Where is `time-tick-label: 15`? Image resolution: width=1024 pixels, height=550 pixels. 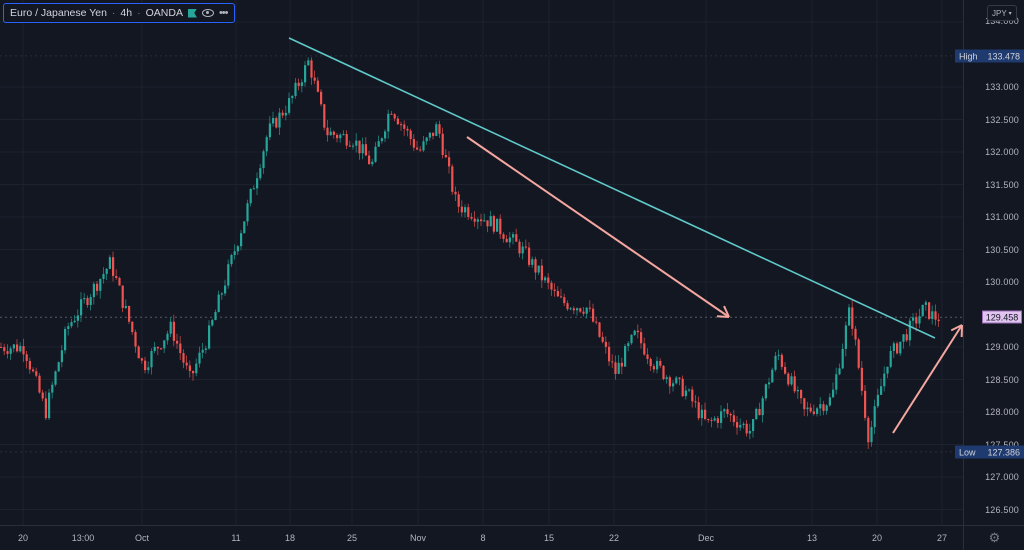 time-tick-label: 15 is located at coordinates (549, 538).